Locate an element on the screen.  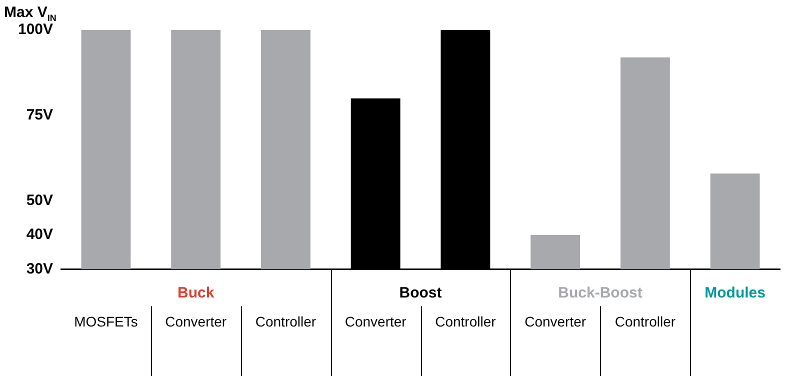
text: Buck is located at coordinates (196, 293).